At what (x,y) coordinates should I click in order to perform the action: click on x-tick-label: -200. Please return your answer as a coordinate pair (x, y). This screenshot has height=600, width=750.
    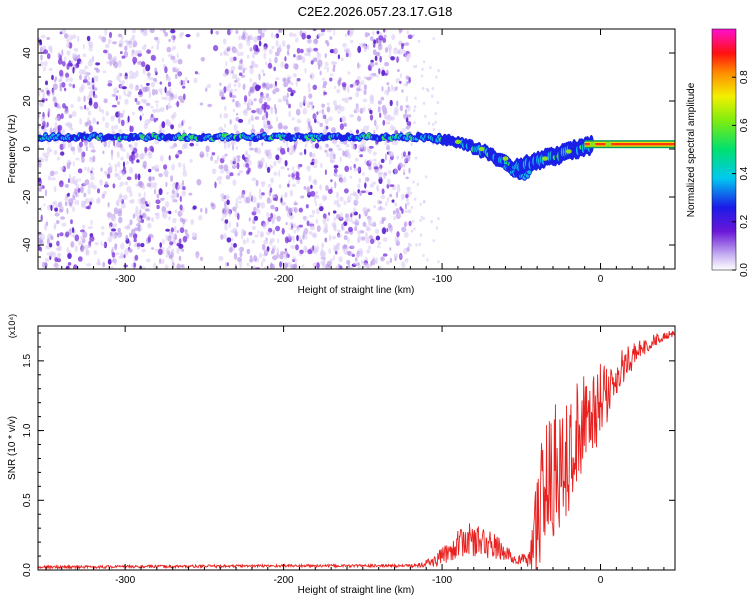
    Looking at the image, I should click on (284, 580).